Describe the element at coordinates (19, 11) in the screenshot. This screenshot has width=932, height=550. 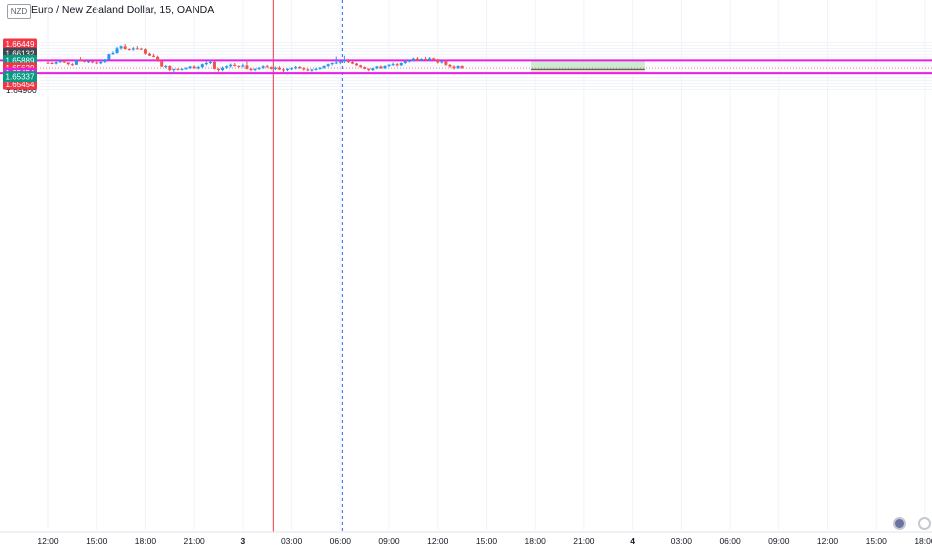
I see `currency-badge: NZD` at that location.